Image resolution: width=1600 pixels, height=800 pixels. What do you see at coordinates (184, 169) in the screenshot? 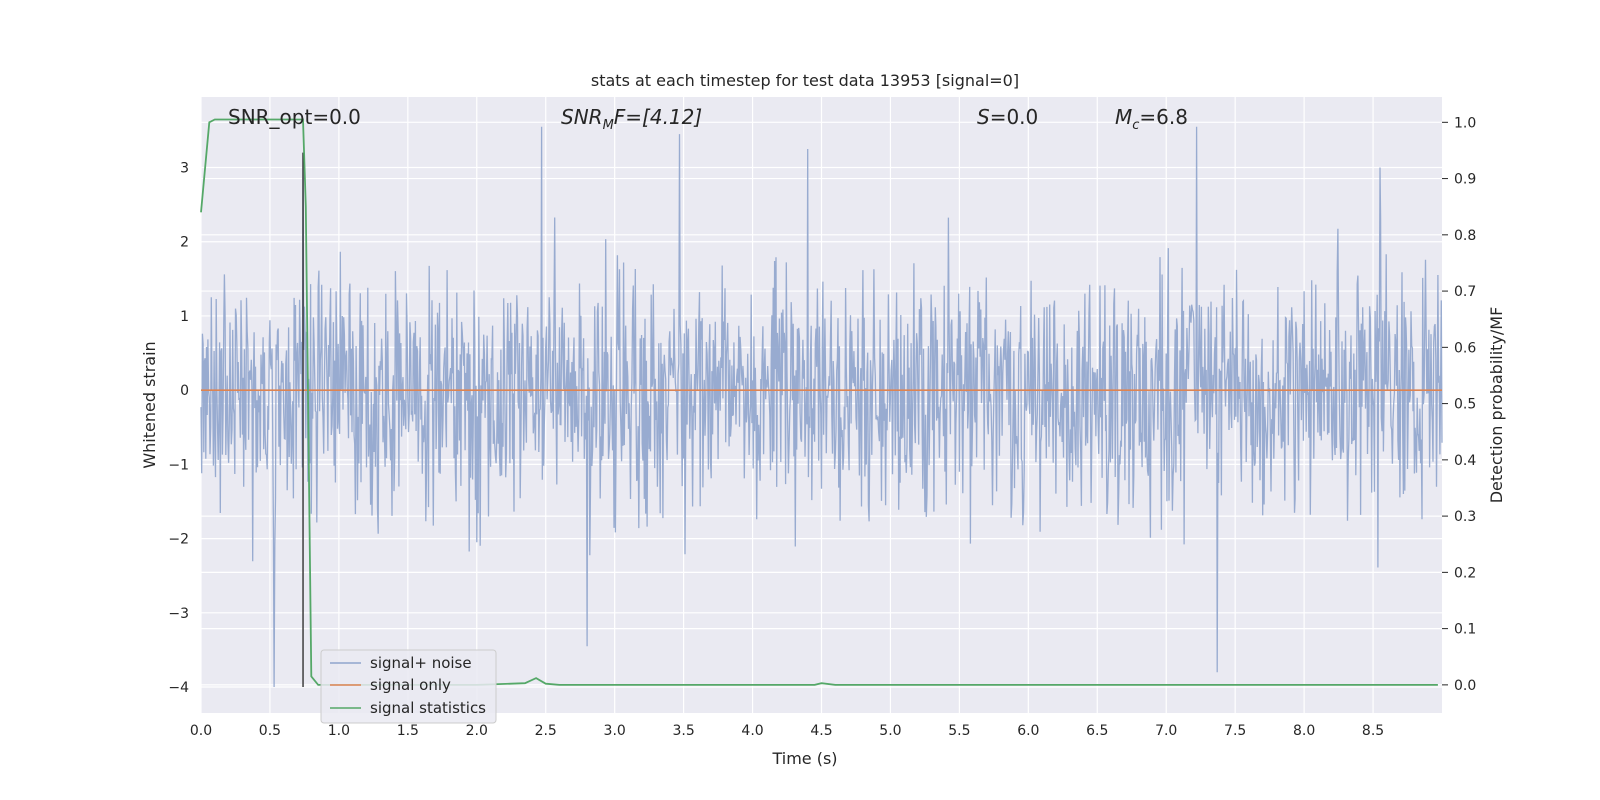
I see `y-tick-label: 3` at bounding box center [184, 169].